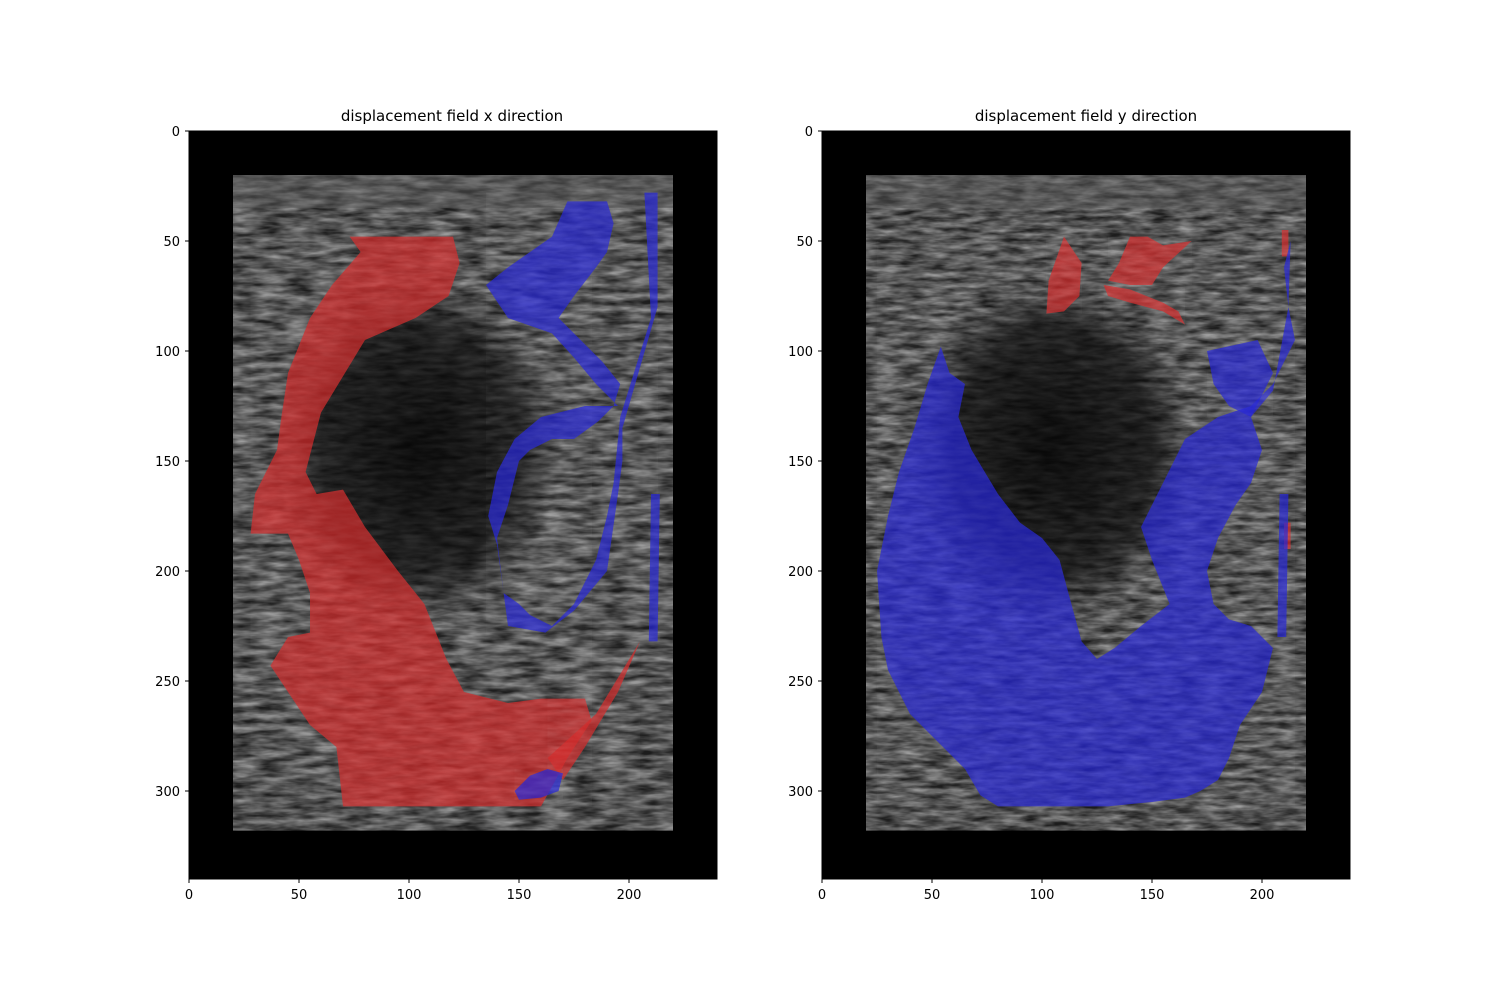  Describe the element at coordinates (452, 116) in the screenshot. I see `panel-title-x: displacement field x direction` at that location.